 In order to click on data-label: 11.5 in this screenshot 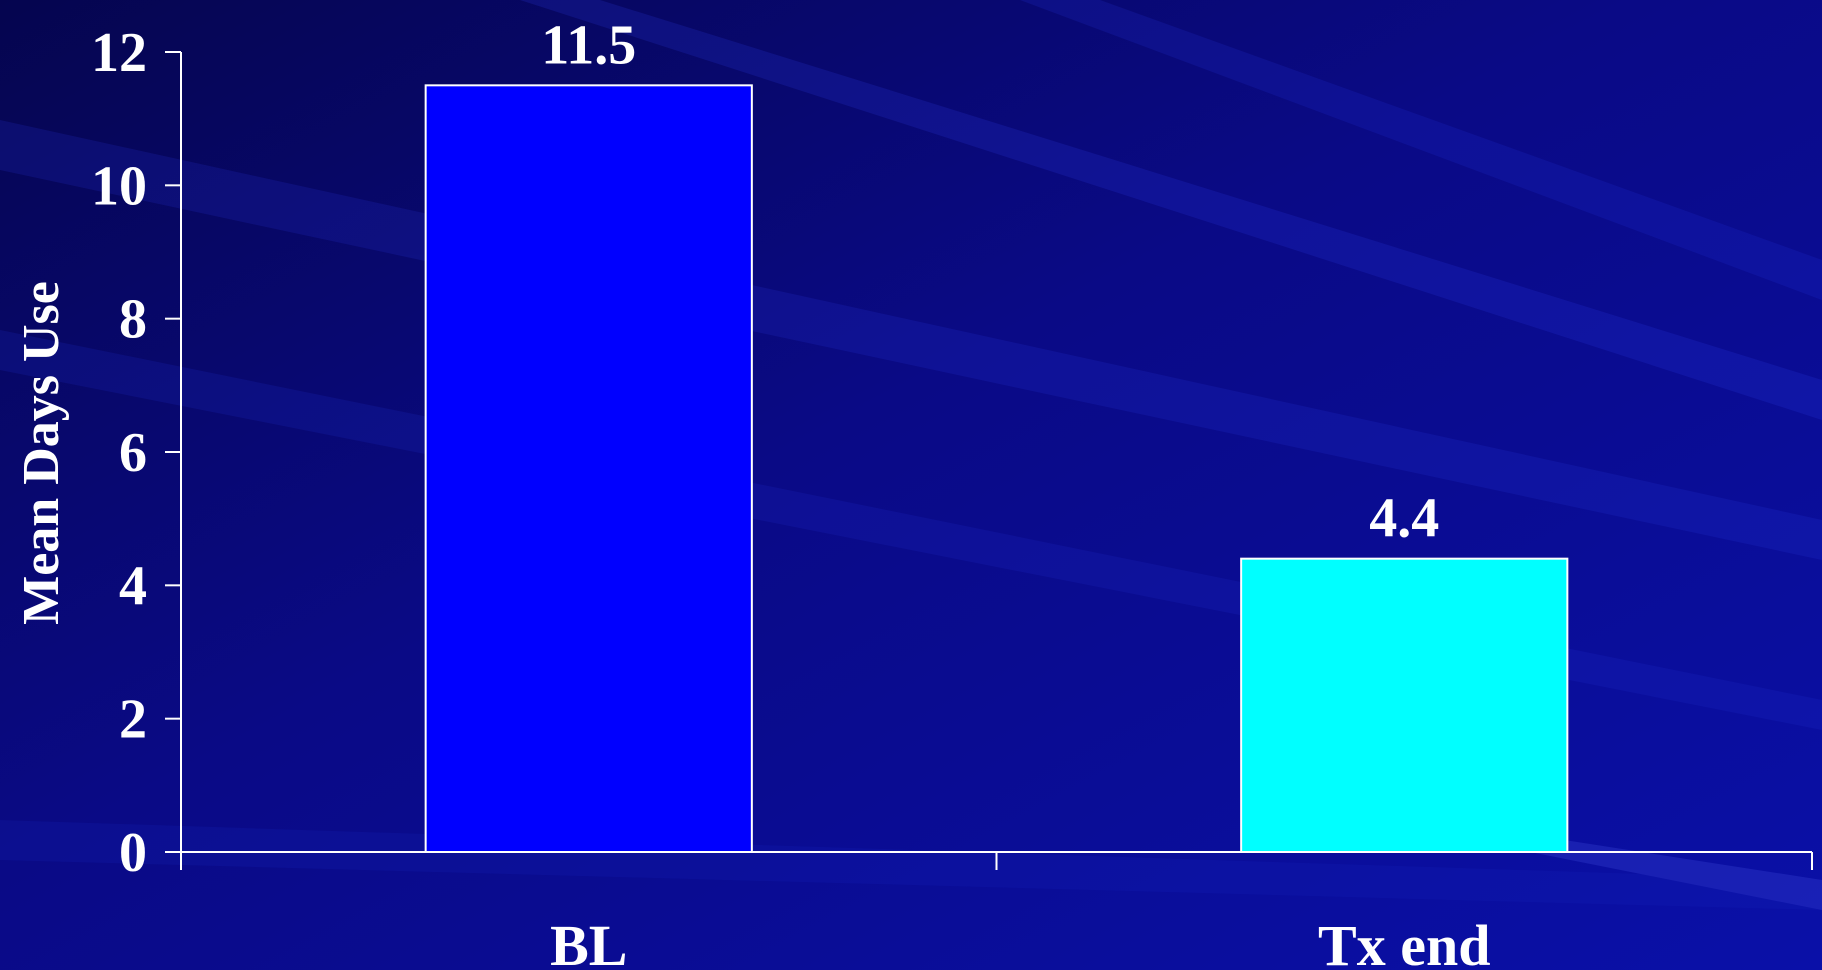, I will do `click(588, 45)`.